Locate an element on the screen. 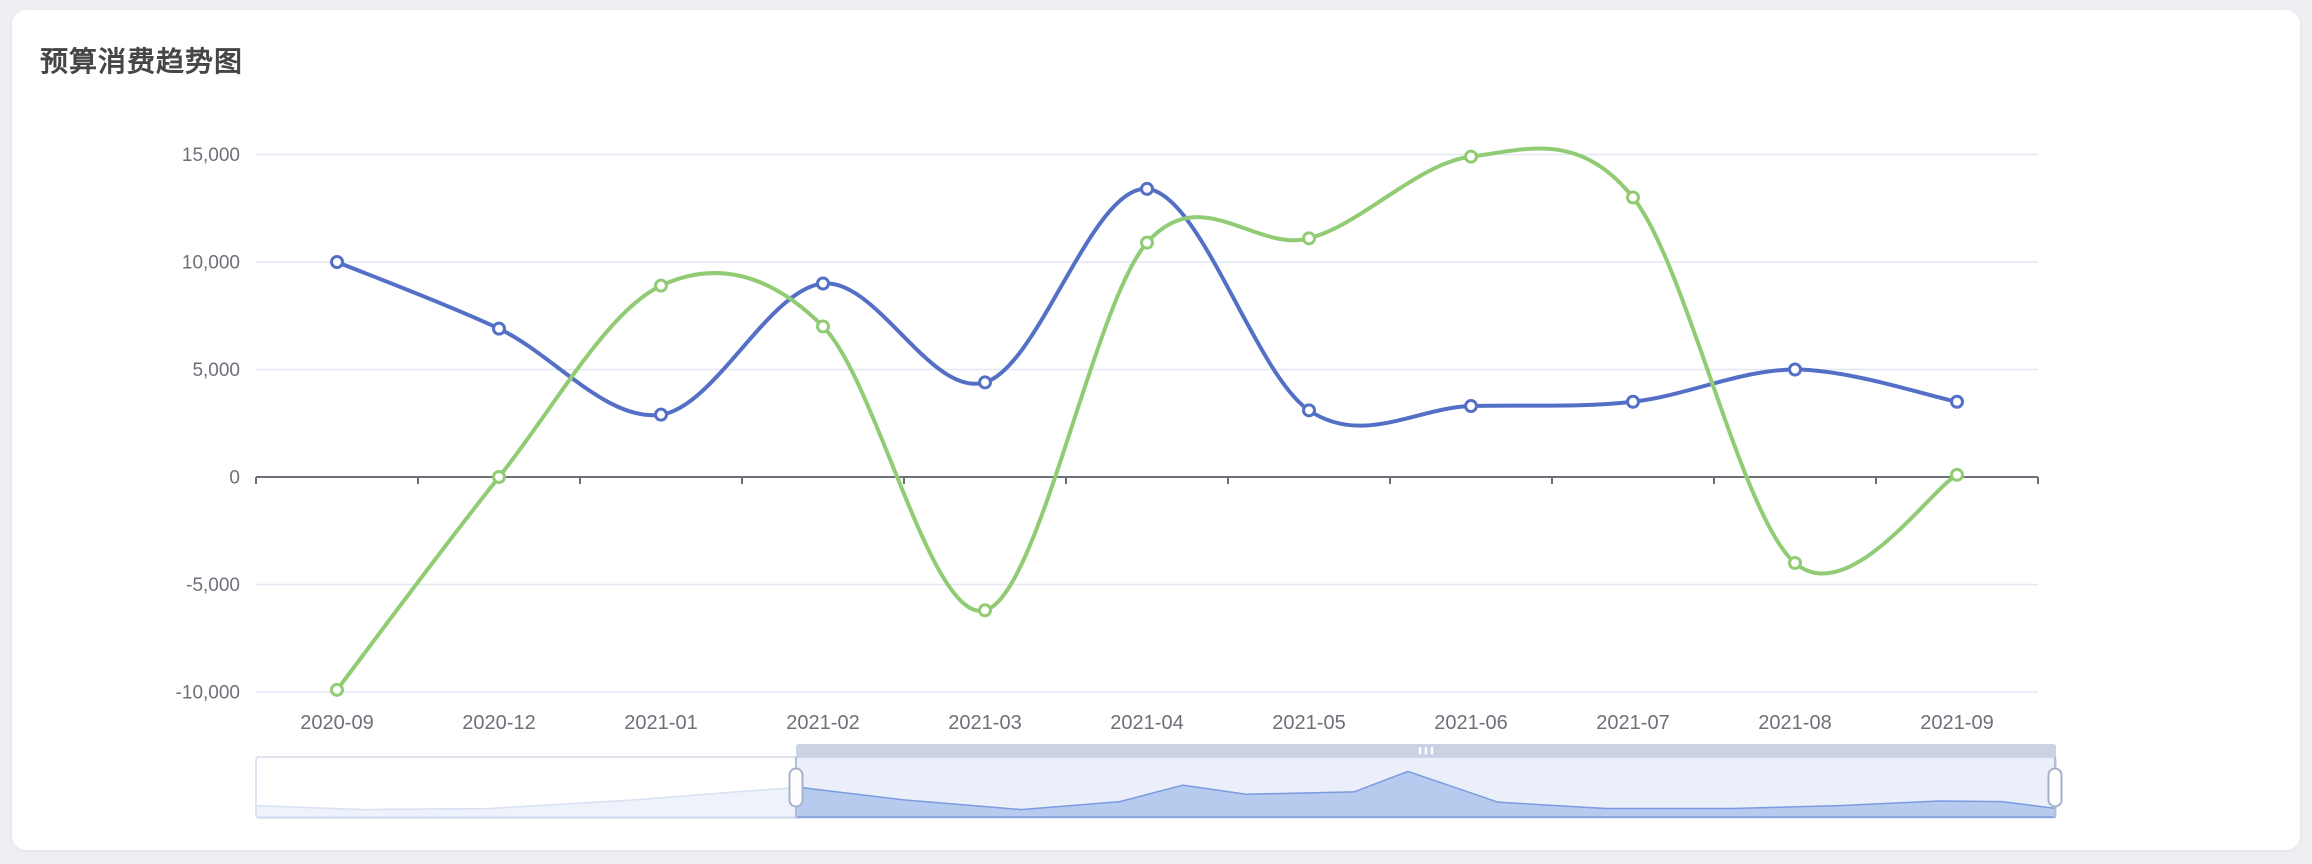 The image size is (2312, 864). datazoom-shadow-unselected is located at coordinates (526, 802).